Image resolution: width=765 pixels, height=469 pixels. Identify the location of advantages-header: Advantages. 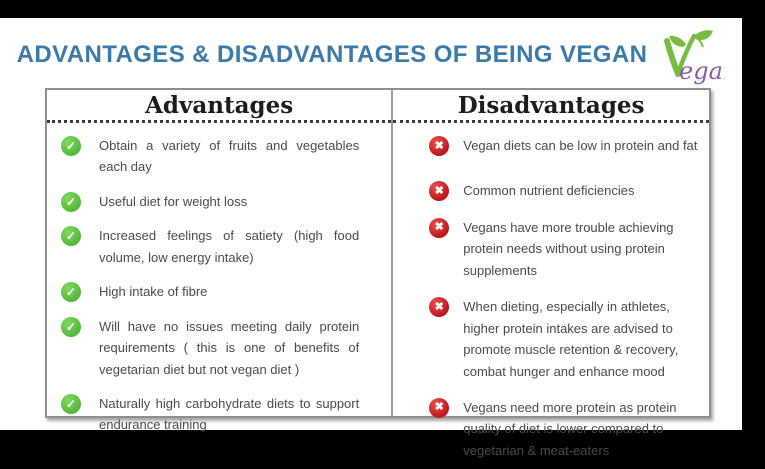
(219, 106).